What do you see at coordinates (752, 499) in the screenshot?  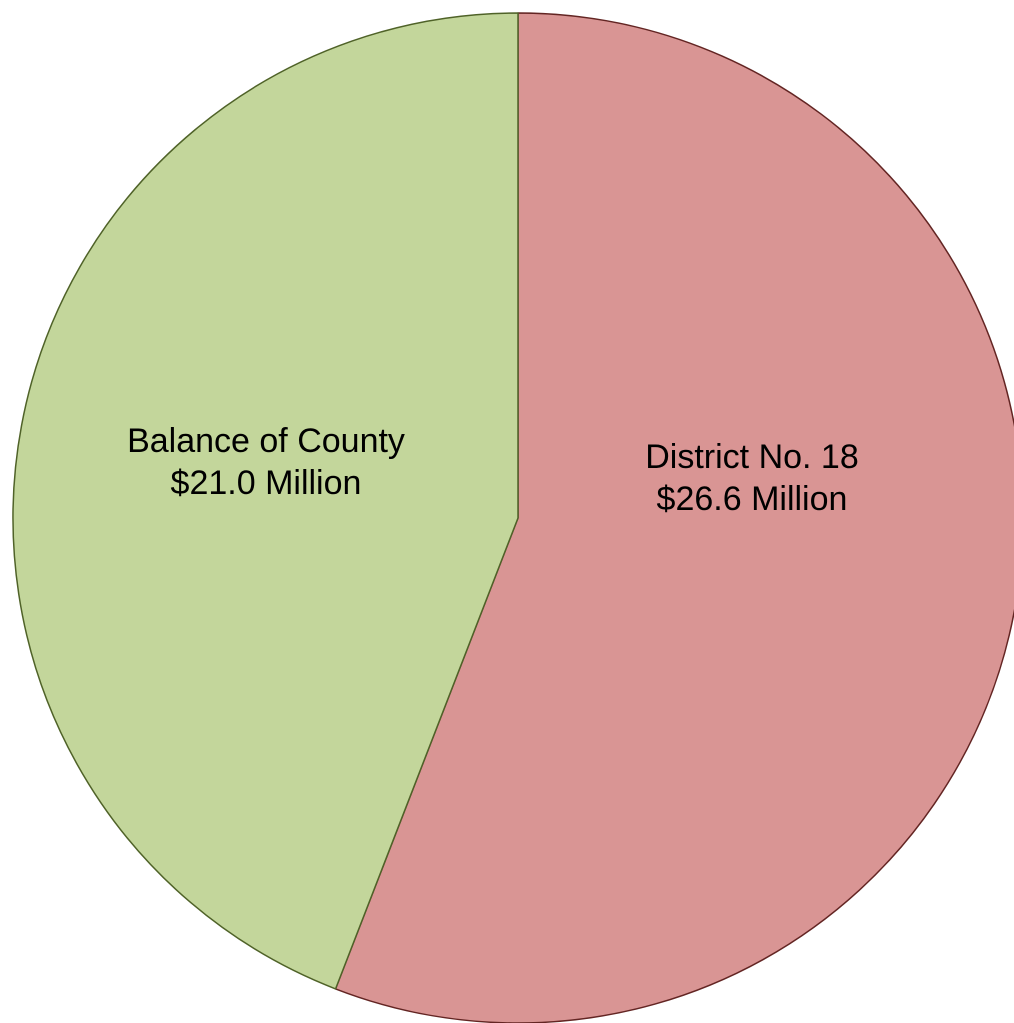 I see `slice-value-district-no-18: $26.6 Million` at bounding box center [752, 499].